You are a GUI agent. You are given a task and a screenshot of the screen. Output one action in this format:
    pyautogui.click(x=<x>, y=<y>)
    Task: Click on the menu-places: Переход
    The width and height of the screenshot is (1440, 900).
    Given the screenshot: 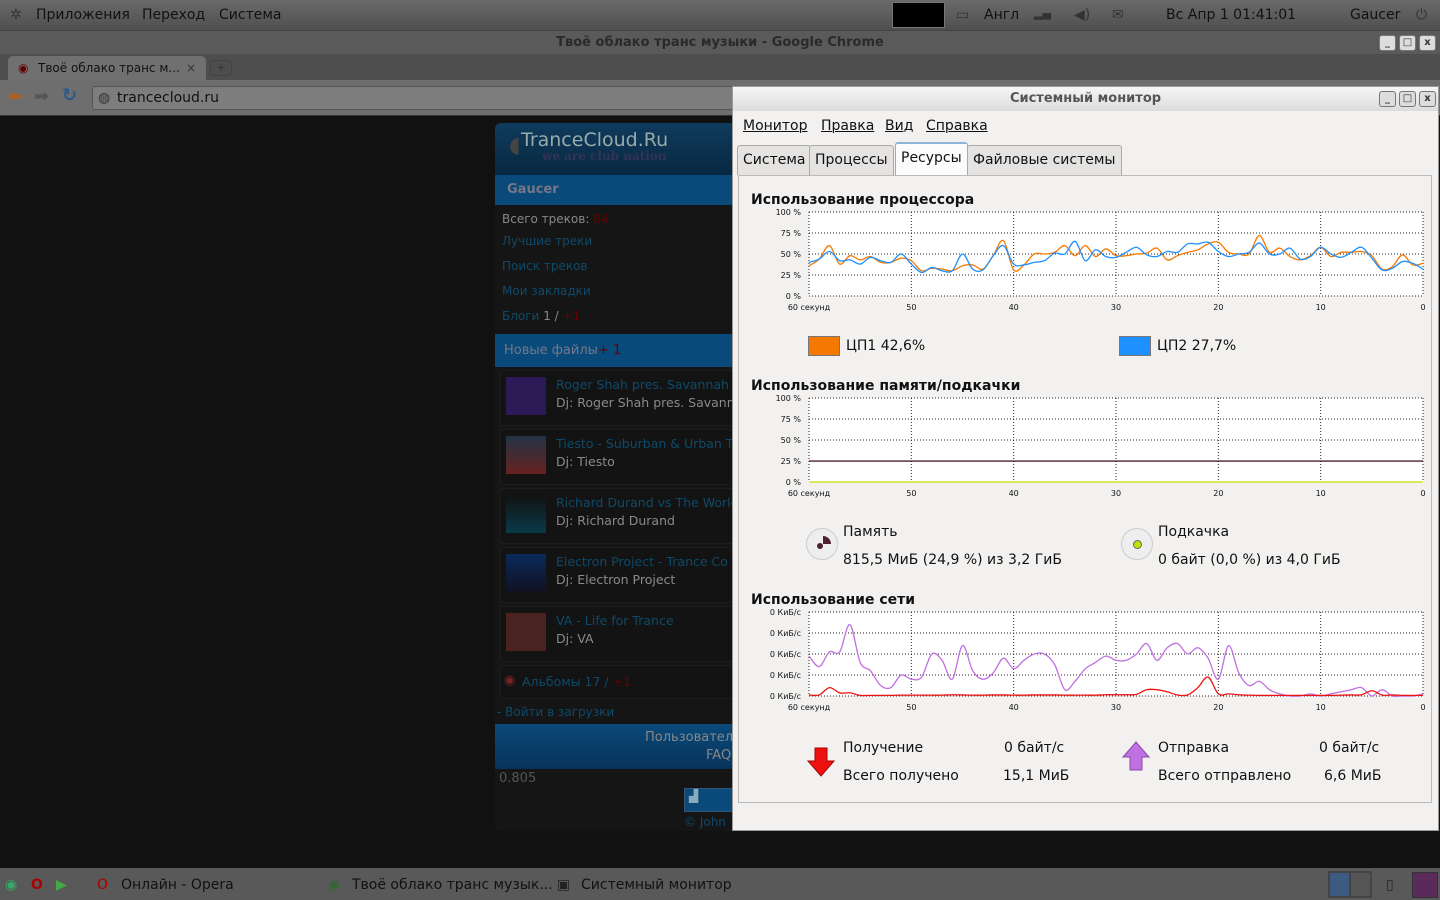 What is the action you would take?
    pyautogui.click(x=174, y=15)
    